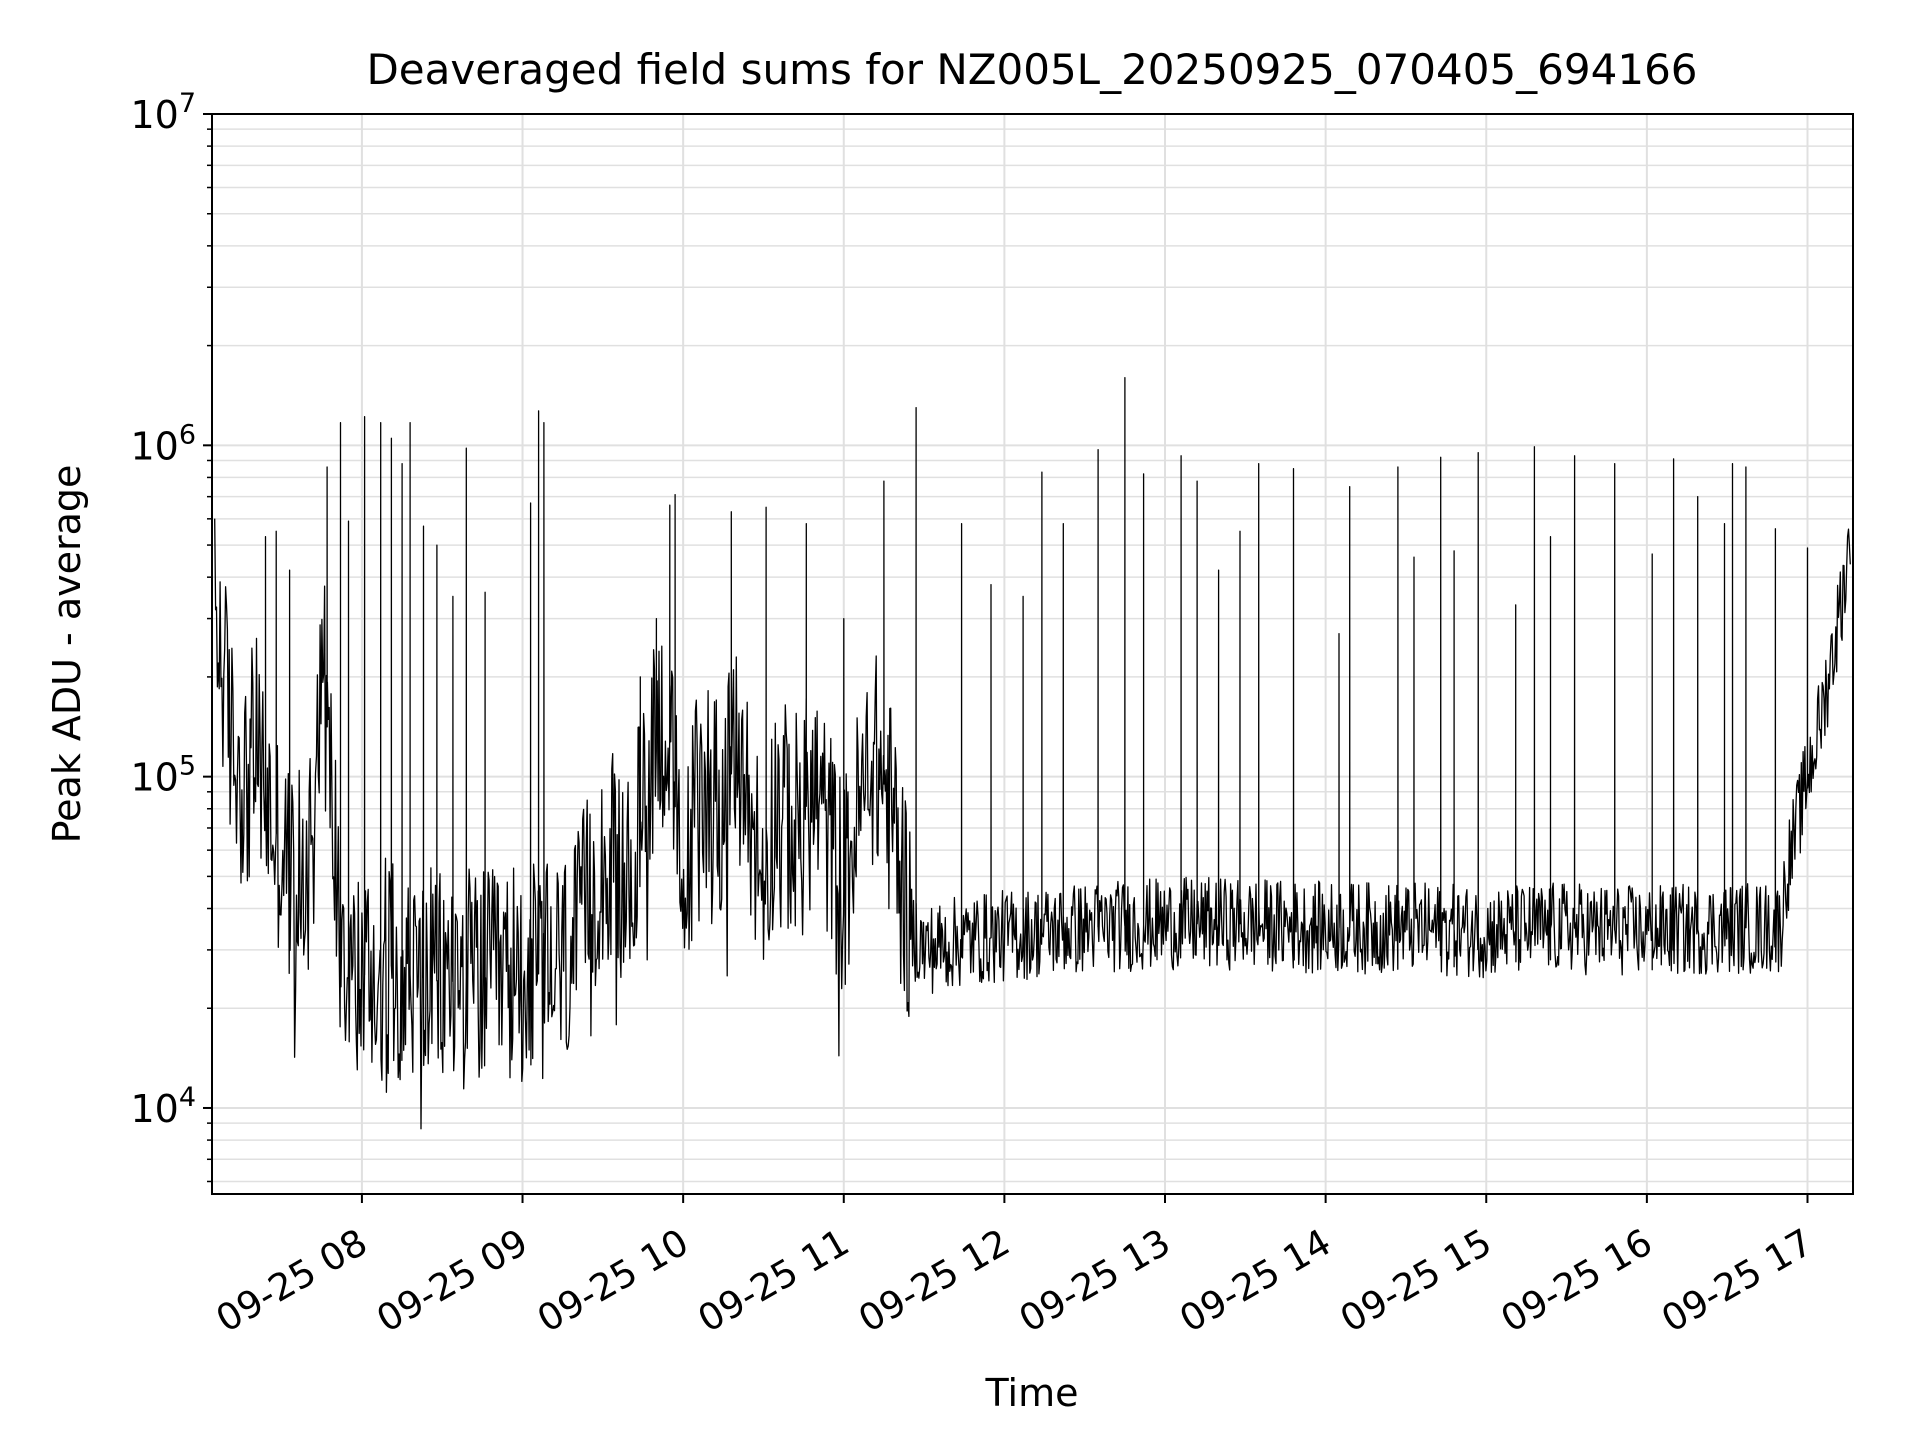  I want to click on y-tick-label: 105, so click(163, 775).